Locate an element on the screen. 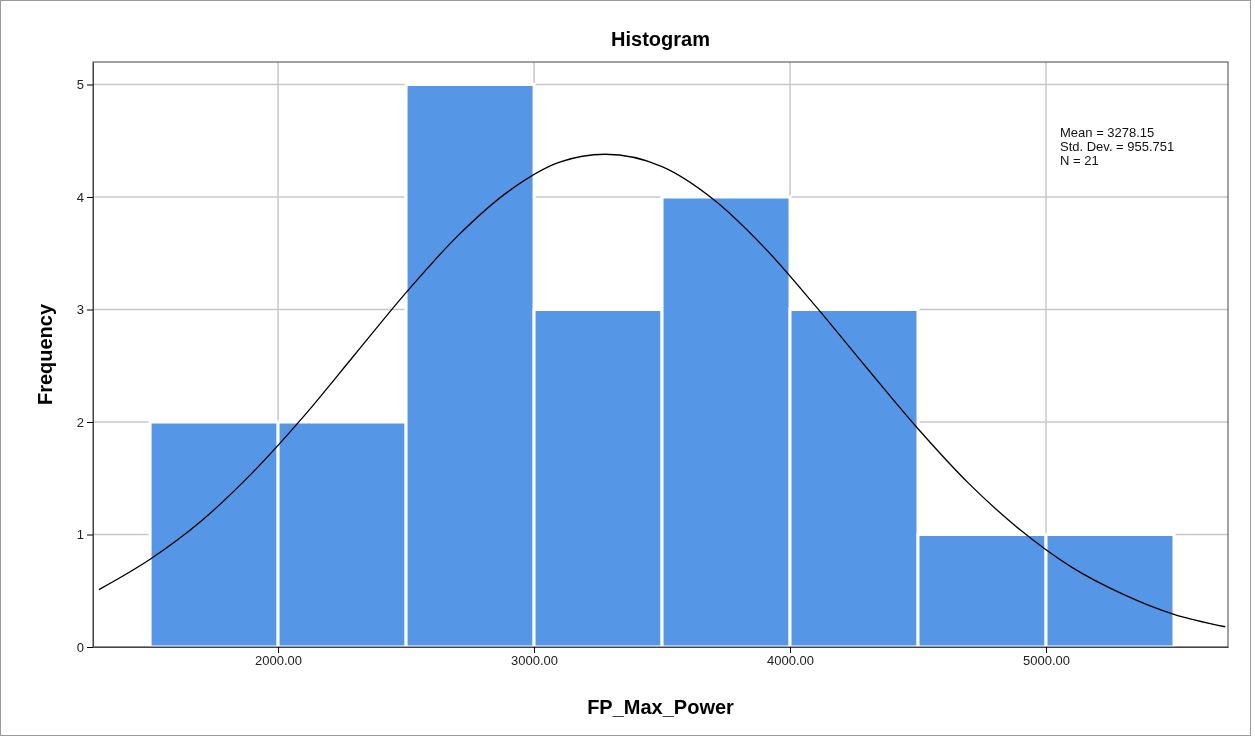  y-tick-label: 2 is located at coordinates (80, 422).